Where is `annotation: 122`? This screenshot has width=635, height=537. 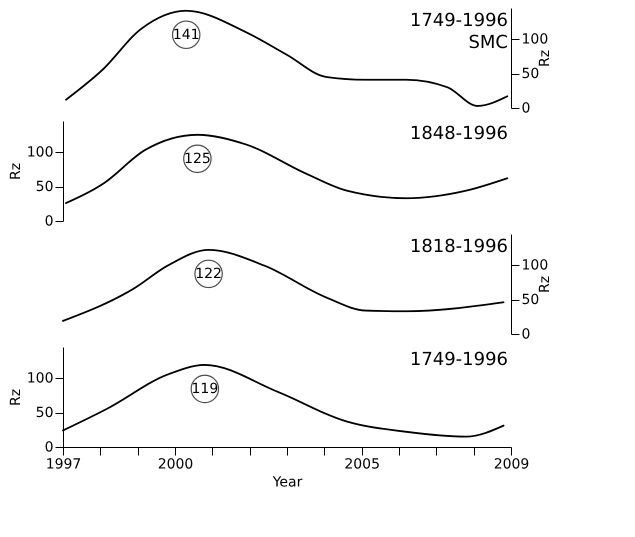
annotation: 122 is located at coordinates (208, 274).